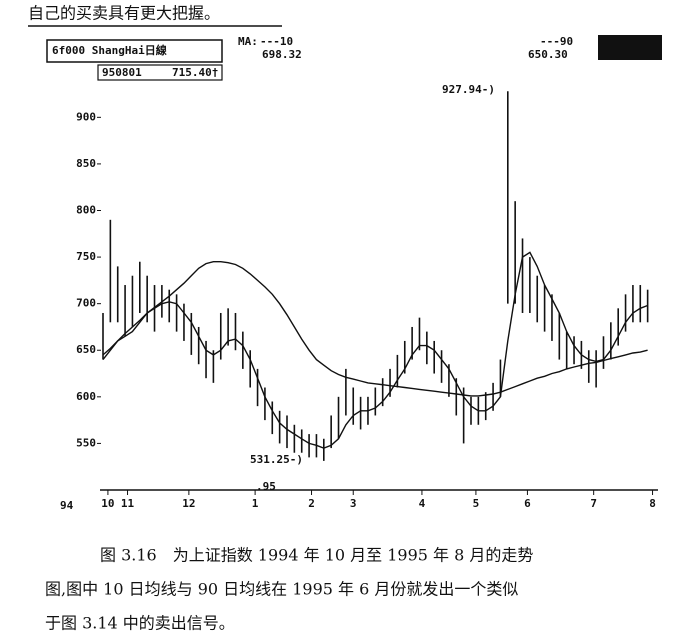 Image resolution: width=699 pixels, height=638 pixels. Describe the element at coordinates (630, 47) in the screenshot. I see `black-box` at that location.